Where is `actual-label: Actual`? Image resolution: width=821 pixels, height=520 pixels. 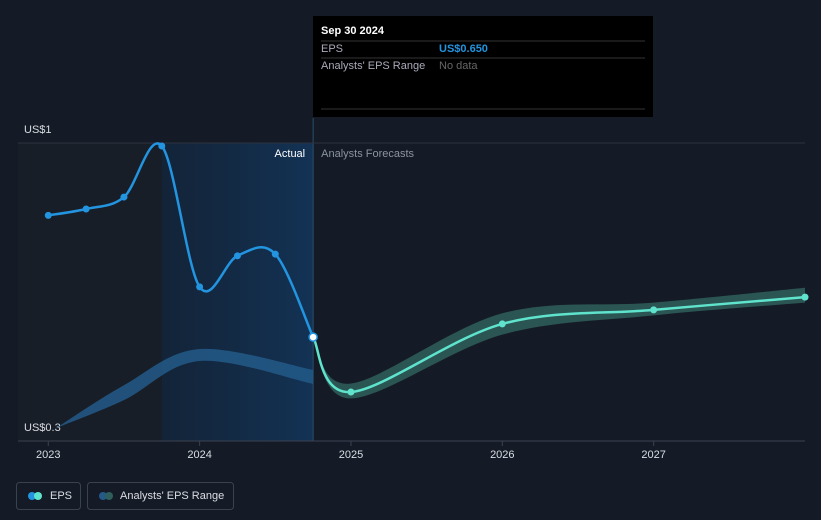 actual-label: Actual is located at coordinates (290, 154).